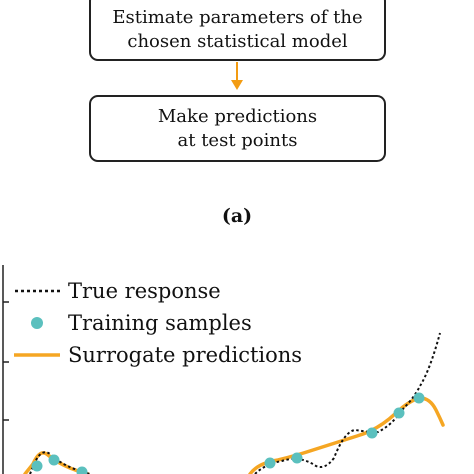 The height and width of the screenshot is (474, 474). What do you see at coordinates (237, 128) in the screenshot?
I see `step-make-predictions-box: Make predictions at test points` at bounding box center [237, 128].